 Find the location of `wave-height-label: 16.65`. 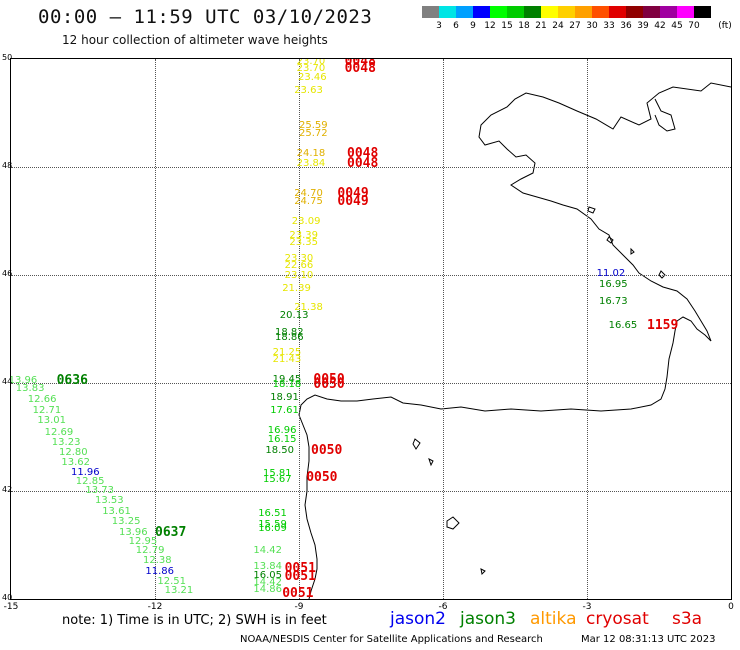

wave-height-label: 16.65 is located at coordinates (623, 325).